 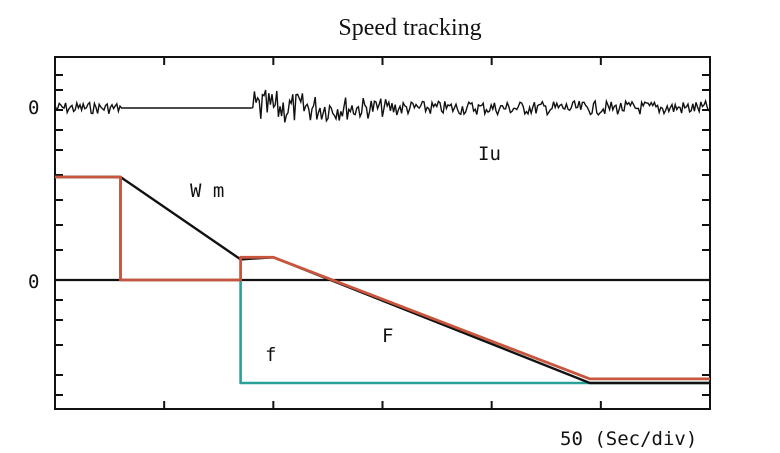 What do you see at coordinates (33, 108) in the screenshot?
I see `current-zero-label: 0` at bounding box center [33, 108].